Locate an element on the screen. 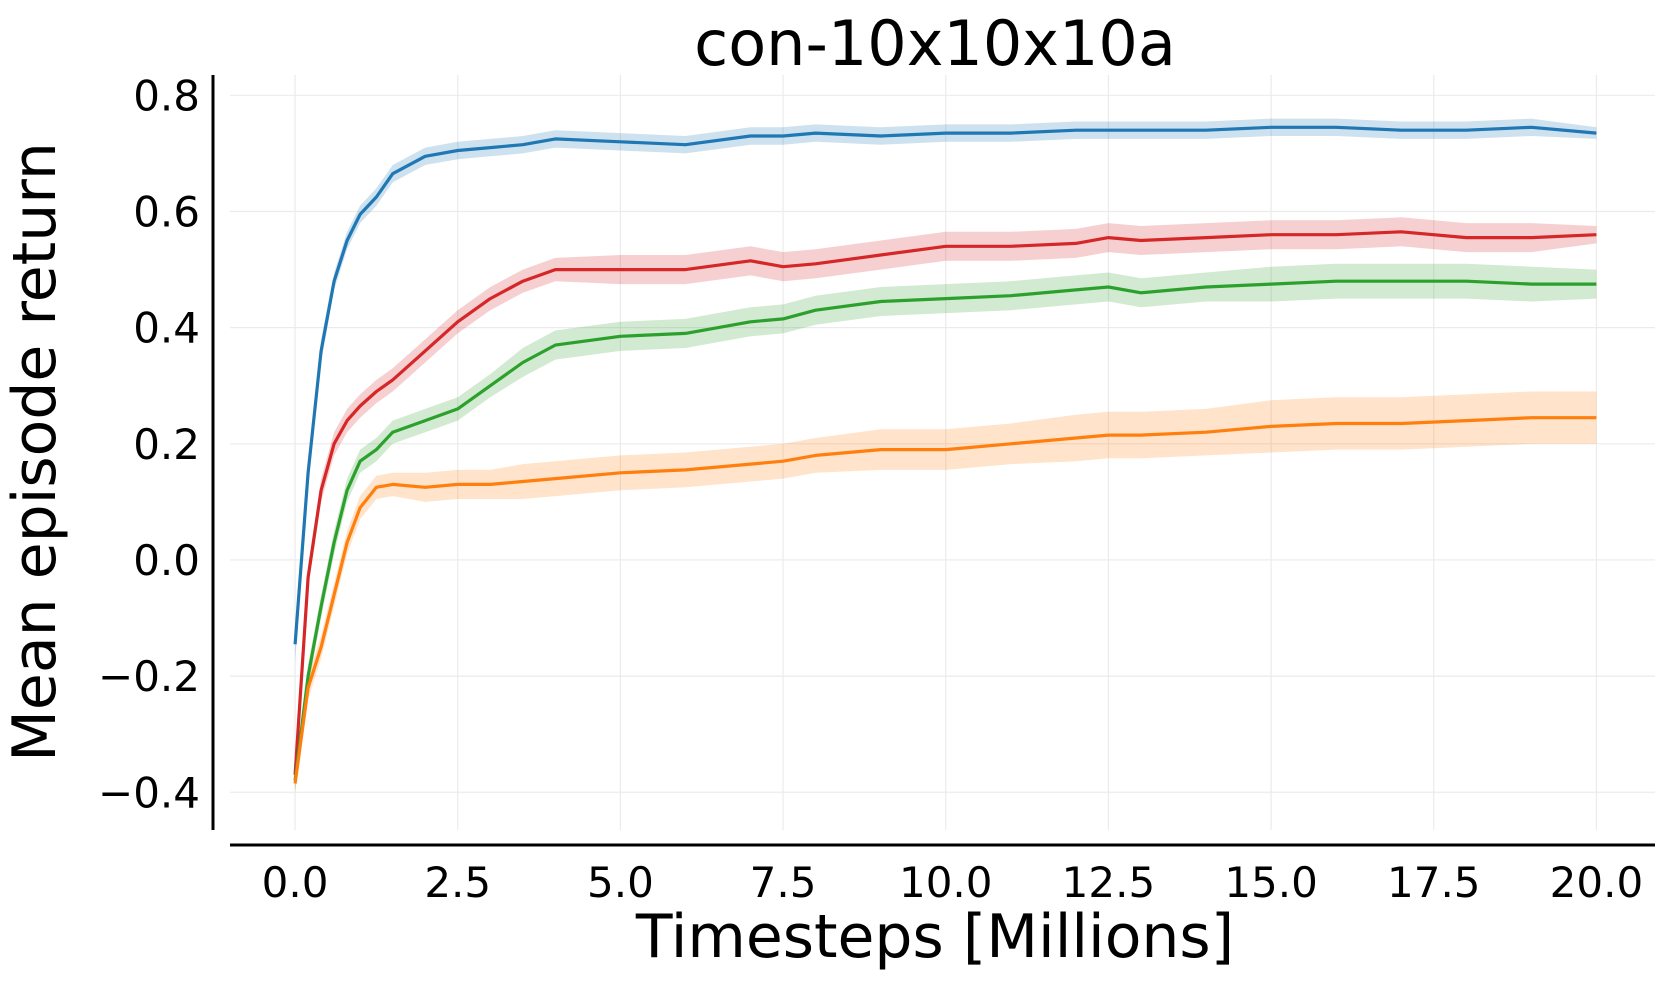 This screenshot has height=985, width=1660. x-tick-label: 20.0 is located at coordinates (1597, 882).